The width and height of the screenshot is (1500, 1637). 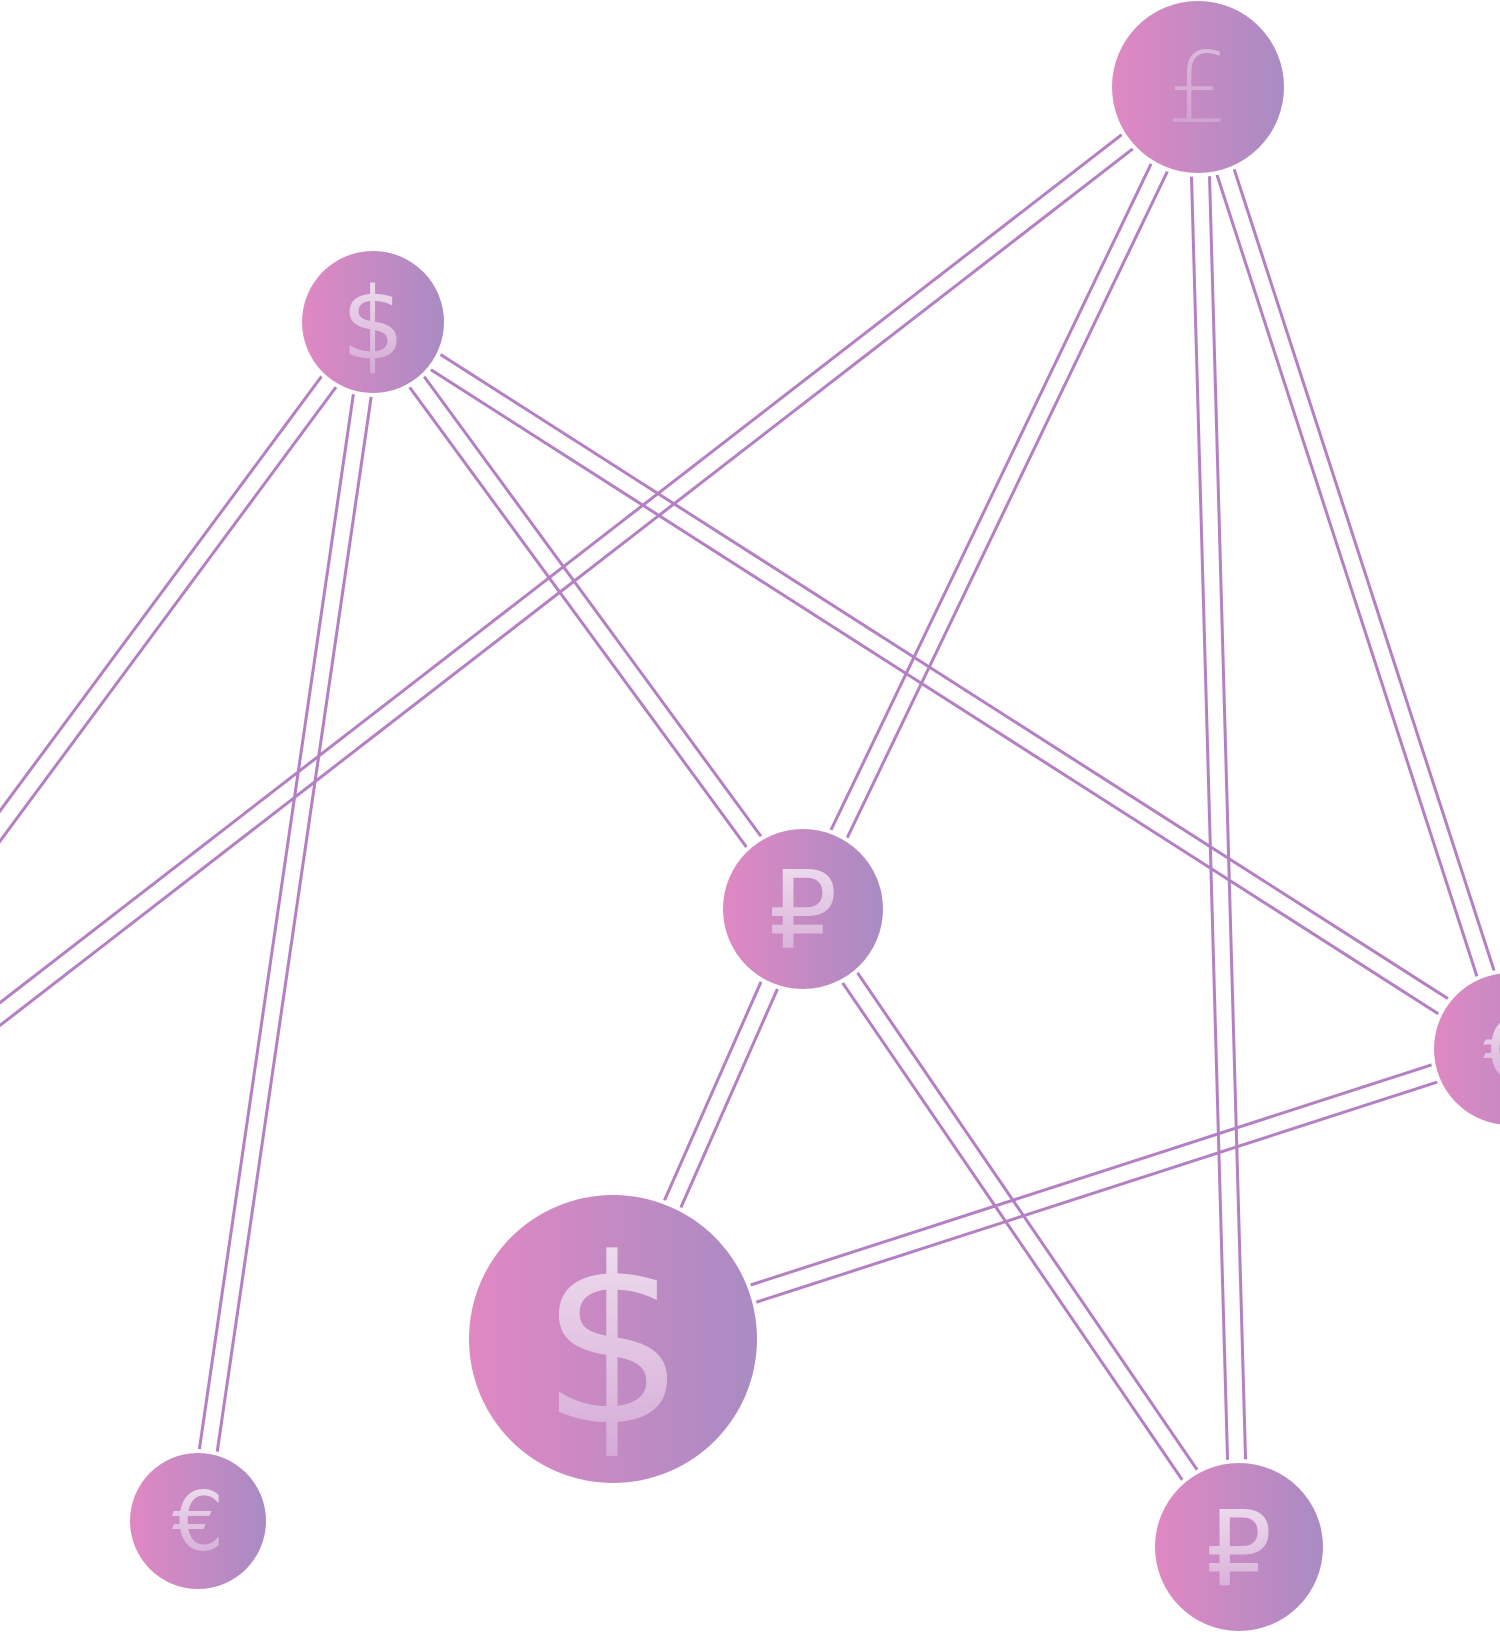 I want to click on edge-pound-top-to-euro-right-edge, so click(x=1343, y=568).